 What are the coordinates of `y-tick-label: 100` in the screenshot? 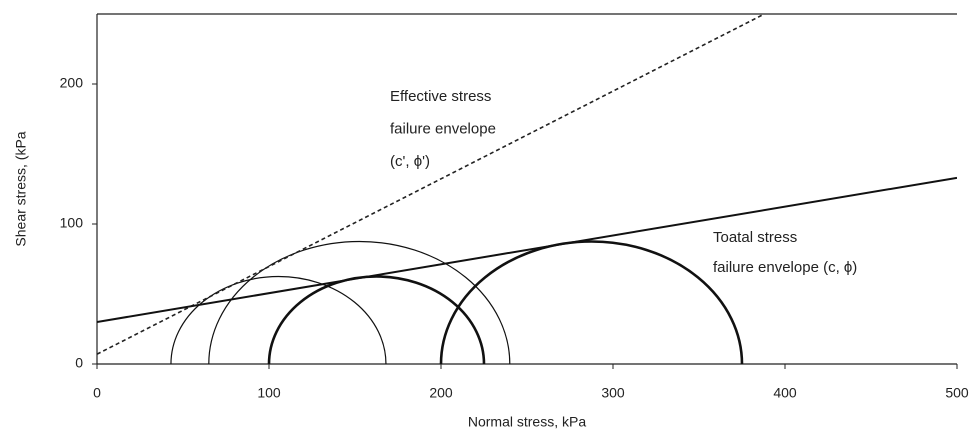 It's located at (72, 223).